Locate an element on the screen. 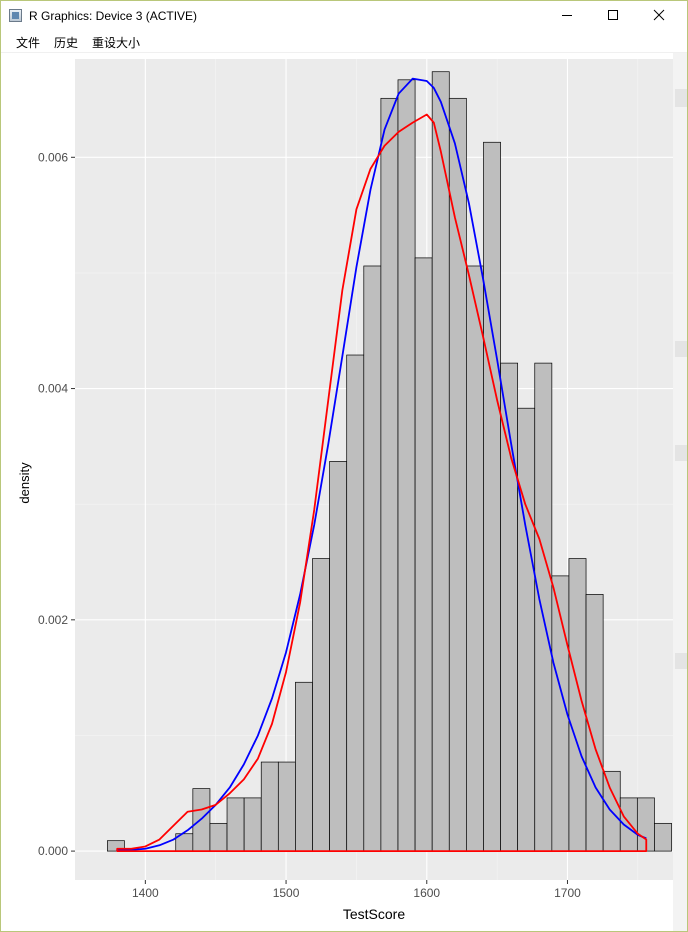 The width and height of the screenshot is (688, 932). close-icon is located at coordinates (659, 17).